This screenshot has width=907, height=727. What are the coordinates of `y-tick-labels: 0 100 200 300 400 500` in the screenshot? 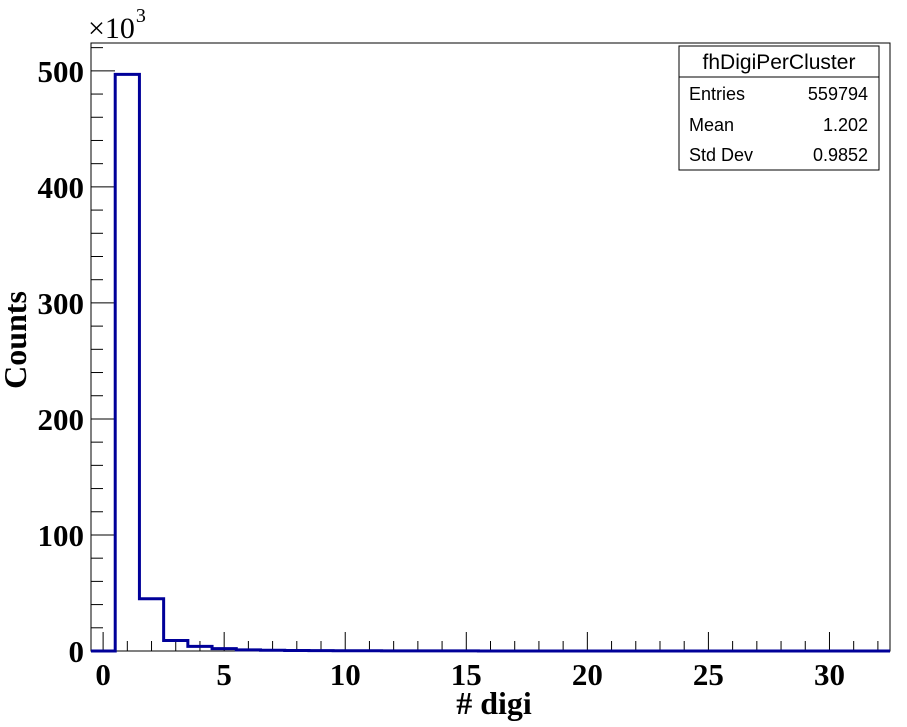 It's located at (61, 361).